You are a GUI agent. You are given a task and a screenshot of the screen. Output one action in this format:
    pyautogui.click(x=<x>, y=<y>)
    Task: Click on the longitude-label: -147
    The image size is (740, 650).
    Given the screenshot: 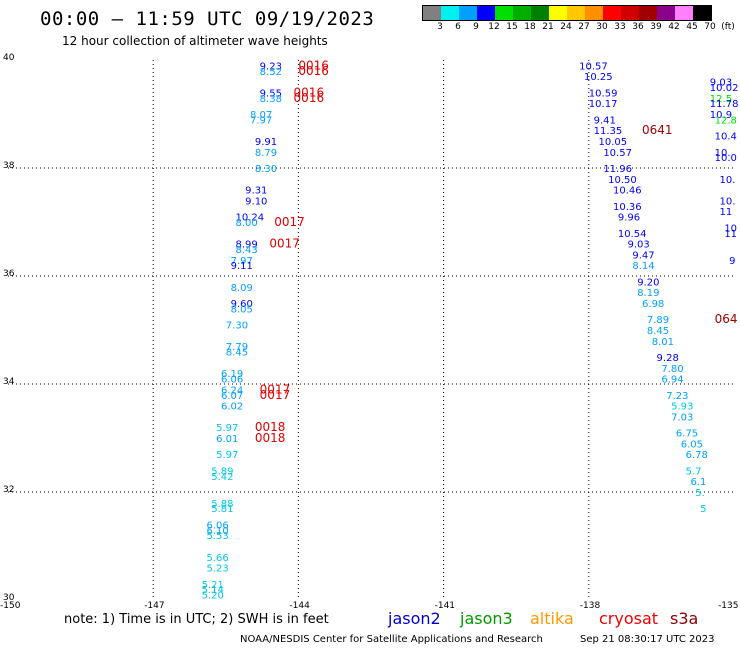 What is the action you would take?
    pyautogui.click(x=154, y=606)
    